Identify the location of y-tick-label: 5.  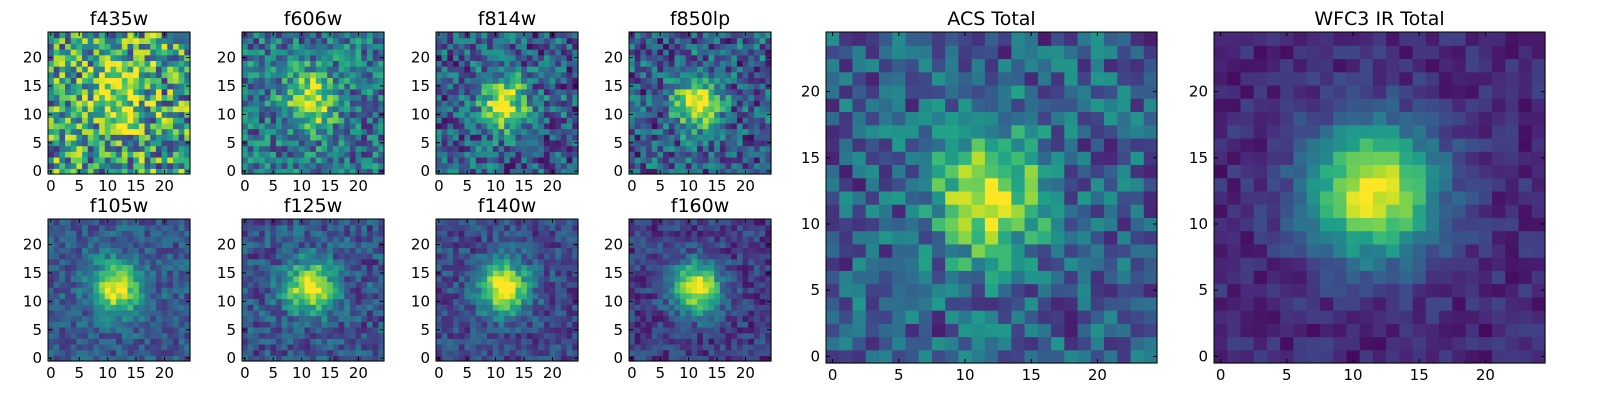
(618, 143).